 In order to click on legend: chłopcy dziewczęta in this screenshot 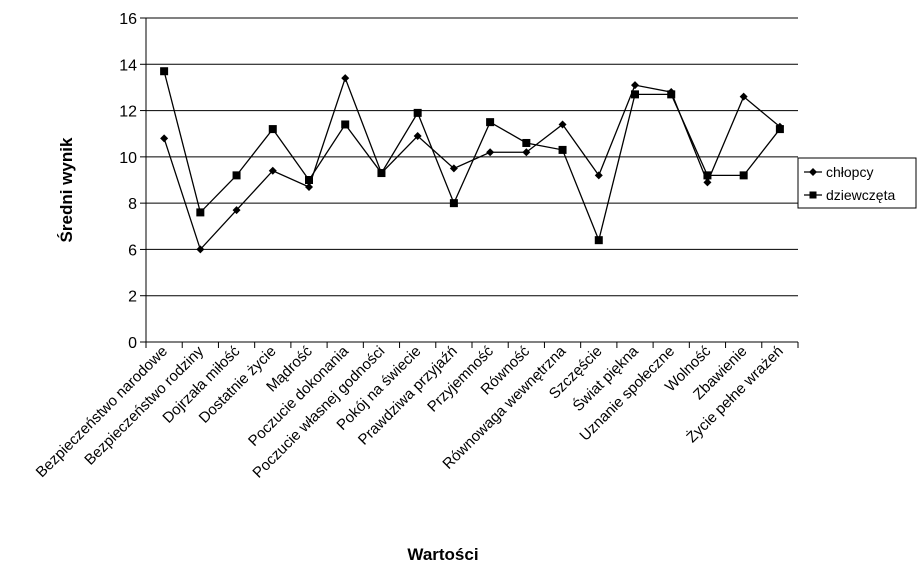, I will do `click(857, 183)`.